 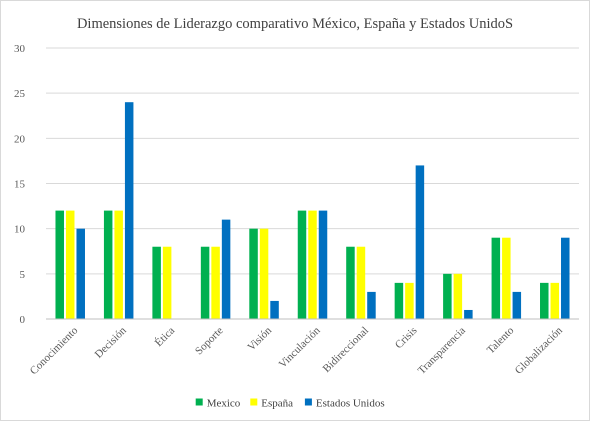 I want to click on y-tick-label: 0, so click(x=23, y=320).